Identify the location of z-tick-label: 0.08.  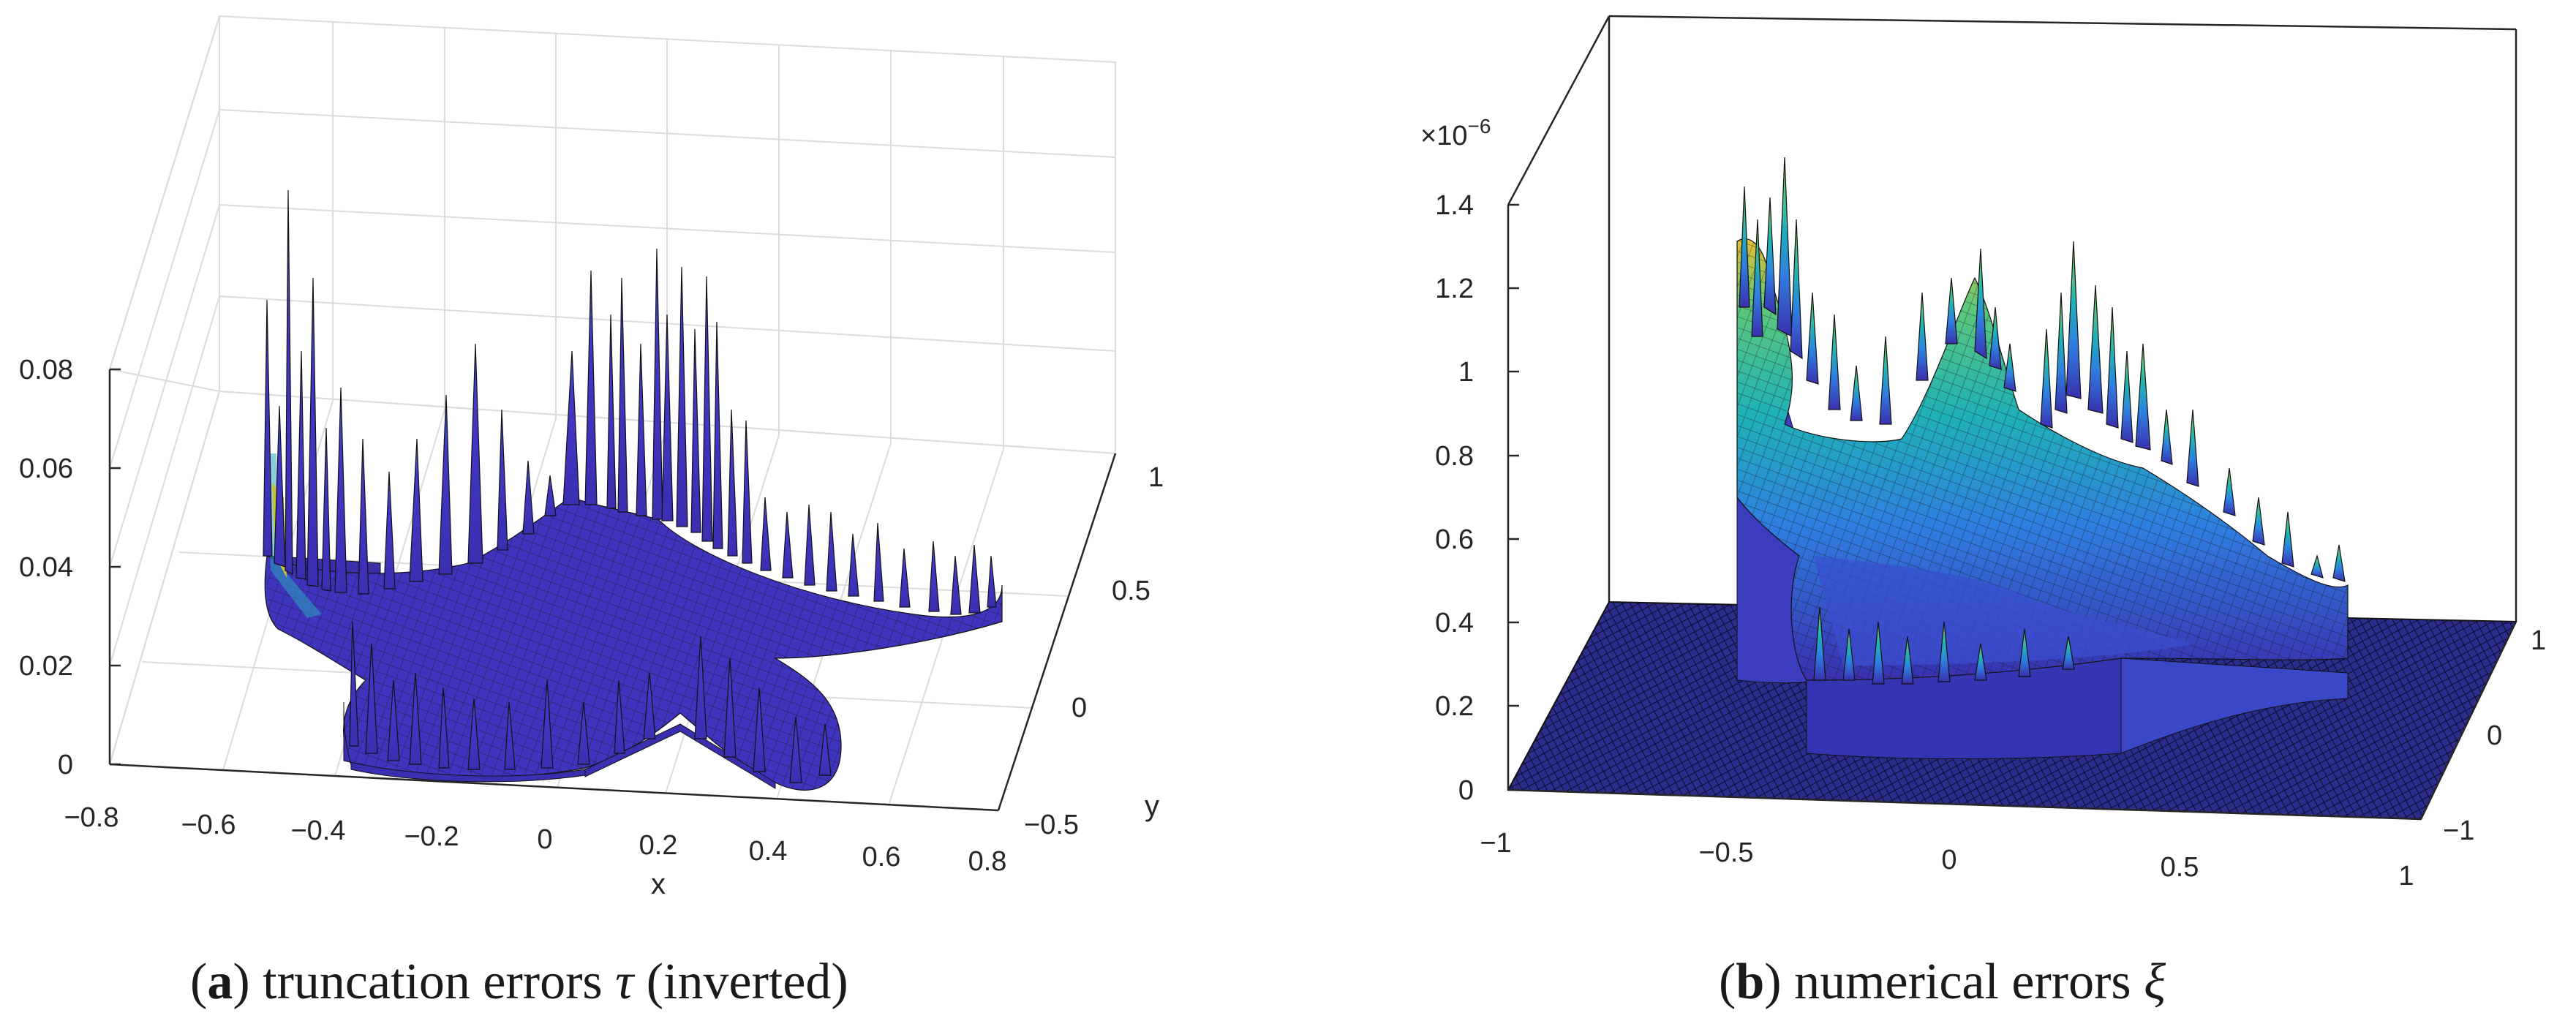
(46, 370).